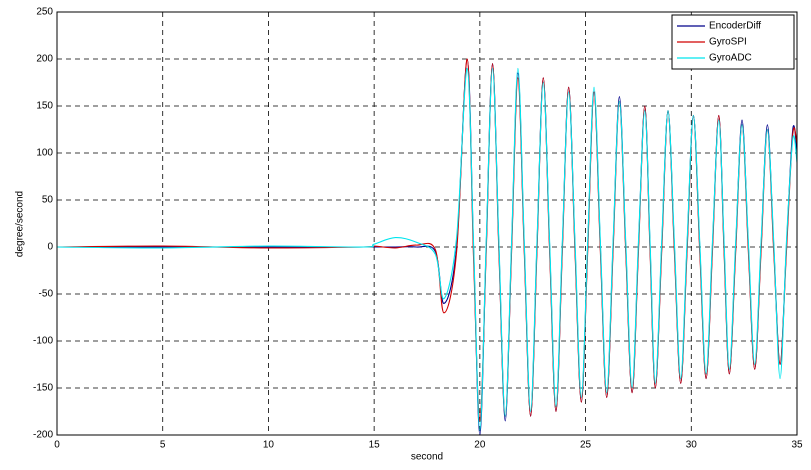  What do you see at coordinates (728, 42) in the screenshot?
I see `legend-label: GyroSPI` at bounding box center [728, 42].